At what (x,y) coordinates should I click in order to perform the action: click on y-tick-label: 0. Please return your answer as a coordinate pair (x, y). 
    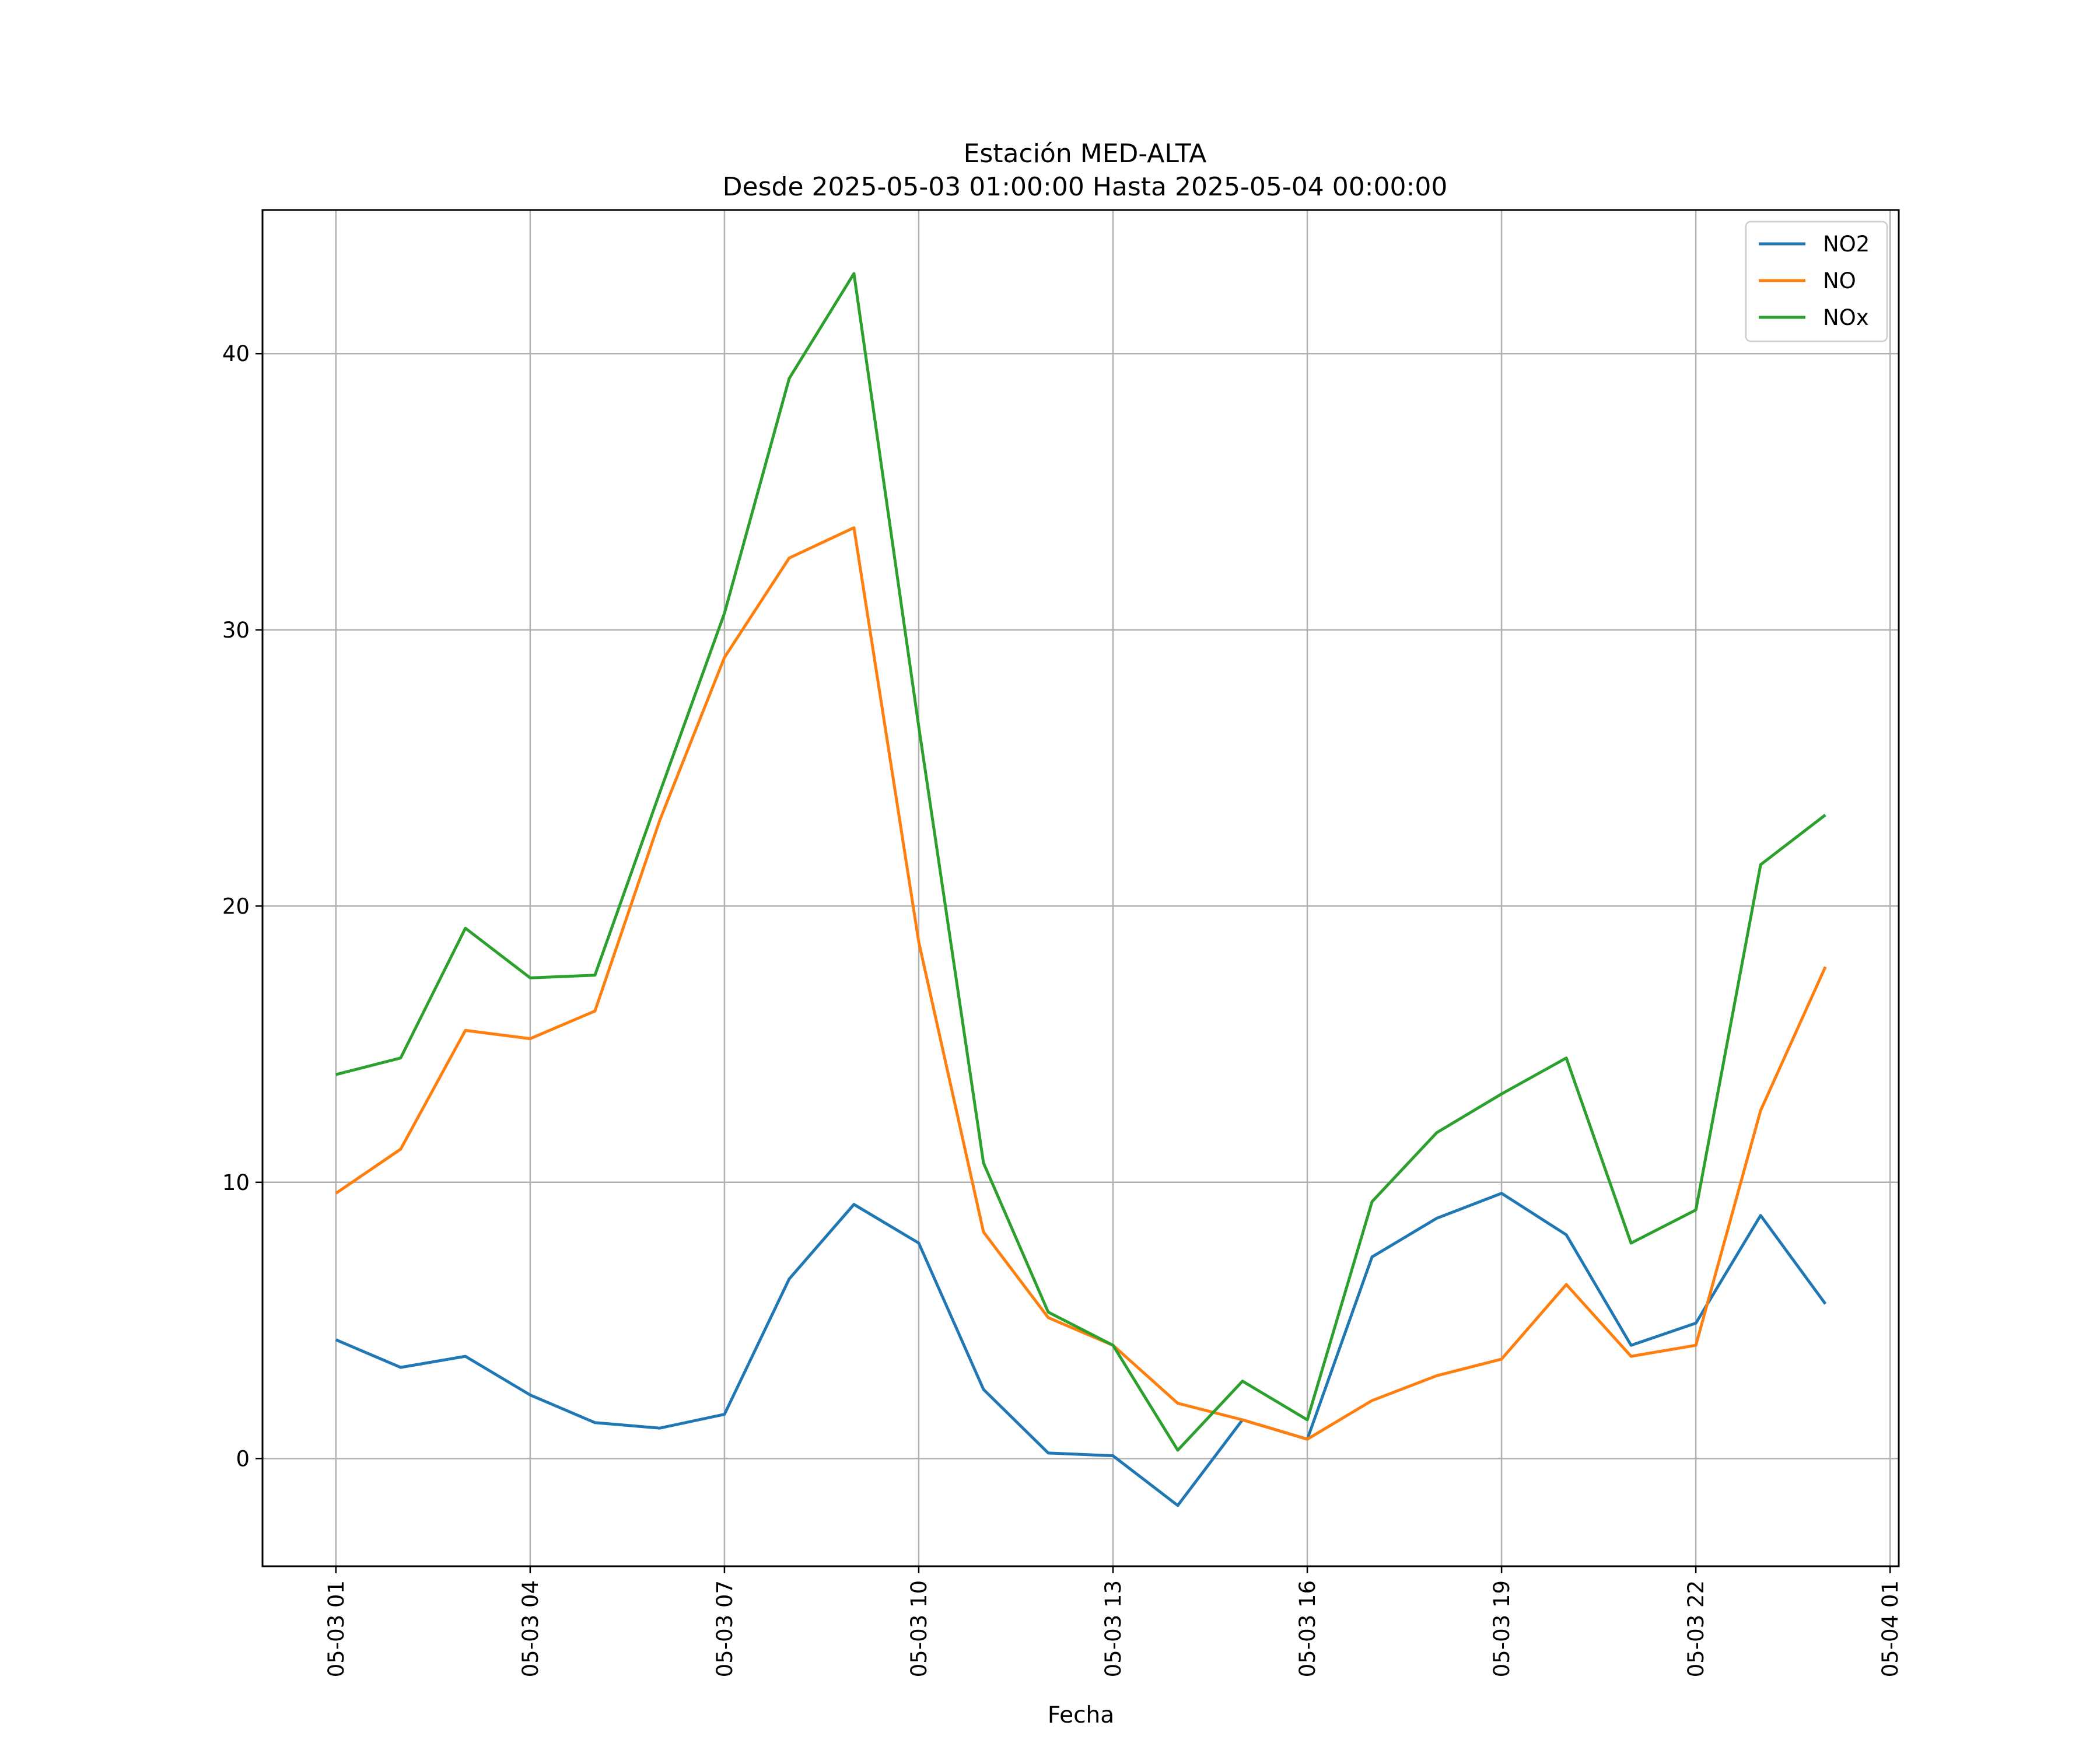
    Looking at the image, I should click on (243, 1458).